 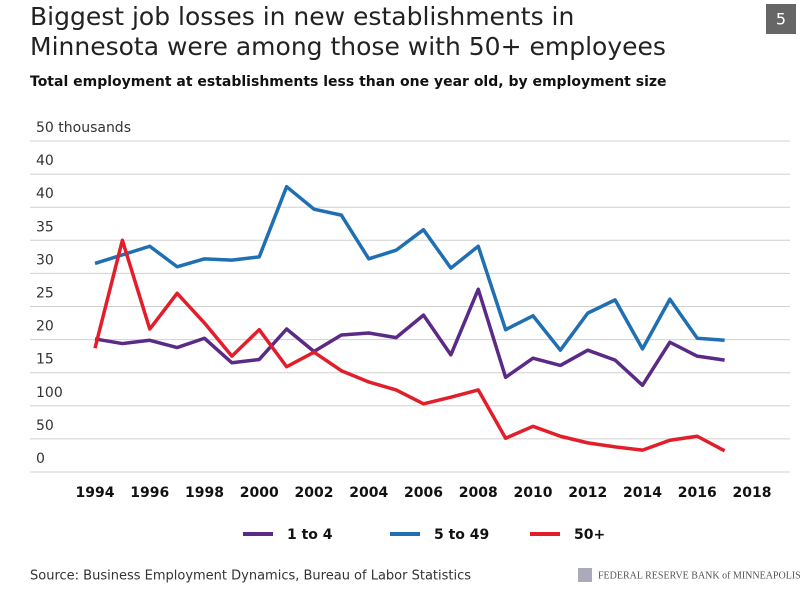 What do you see at coordinates (259, 493) in the screenshot?
I see `x-tick-label: 2000` at bounding box center [259, 493].